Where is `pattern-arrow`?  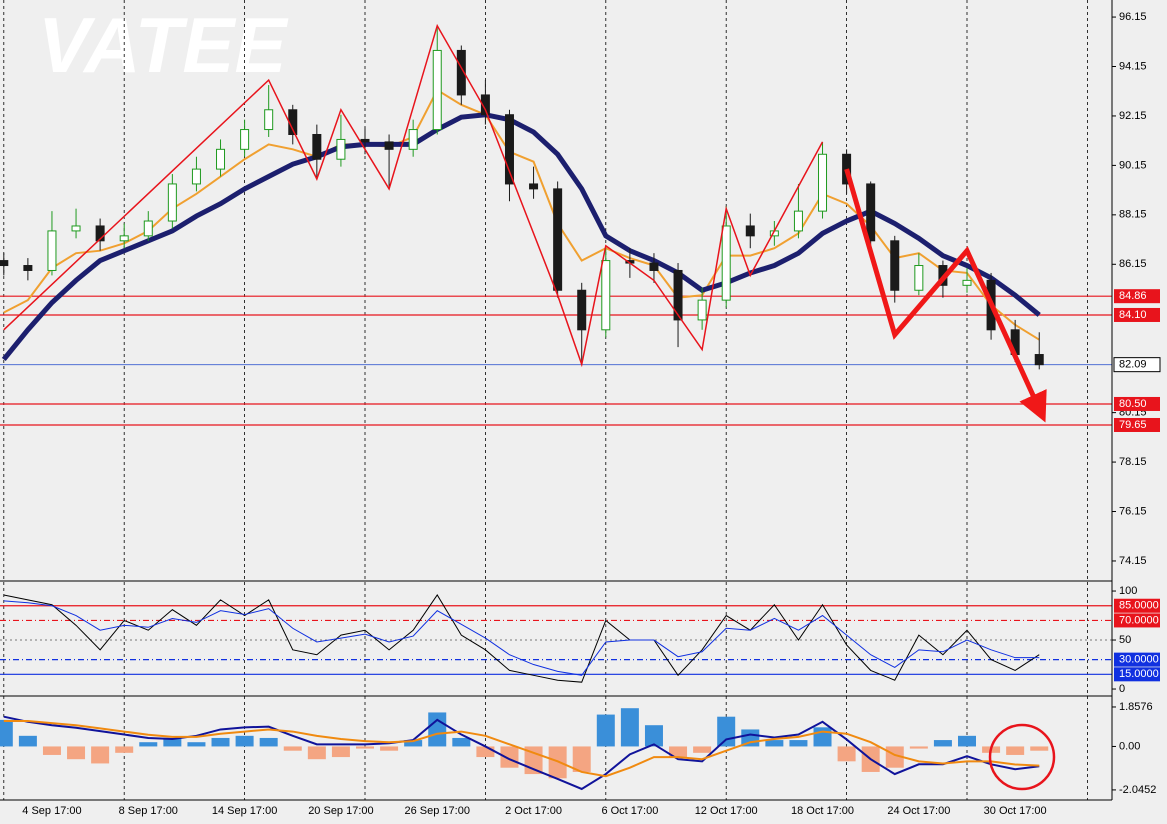
pattern-arrow is located at coordinates (945, 295).